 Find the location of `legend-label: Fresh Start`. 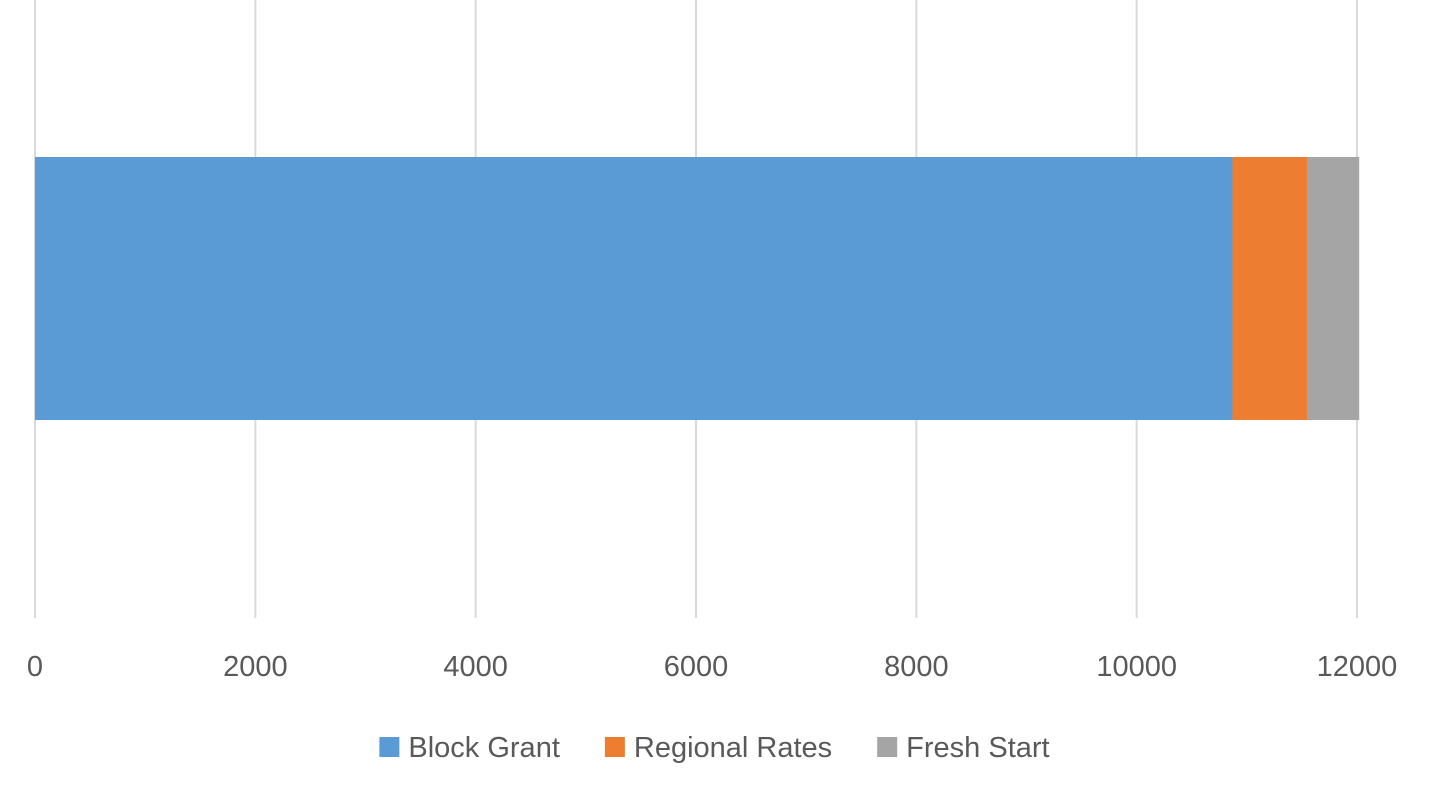

legend-label: Fresh Start is located at coordinates (977, 748).